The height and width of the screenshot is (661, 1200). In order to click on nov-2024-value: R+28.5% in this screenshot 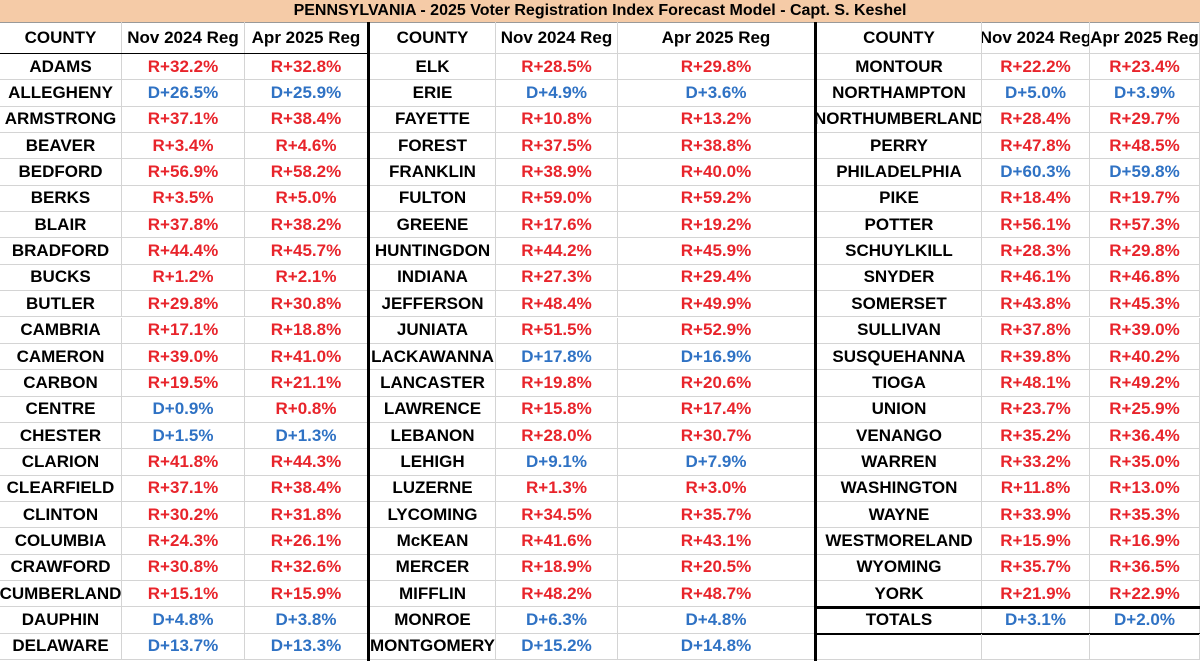, I will do `click(557, 67)`.